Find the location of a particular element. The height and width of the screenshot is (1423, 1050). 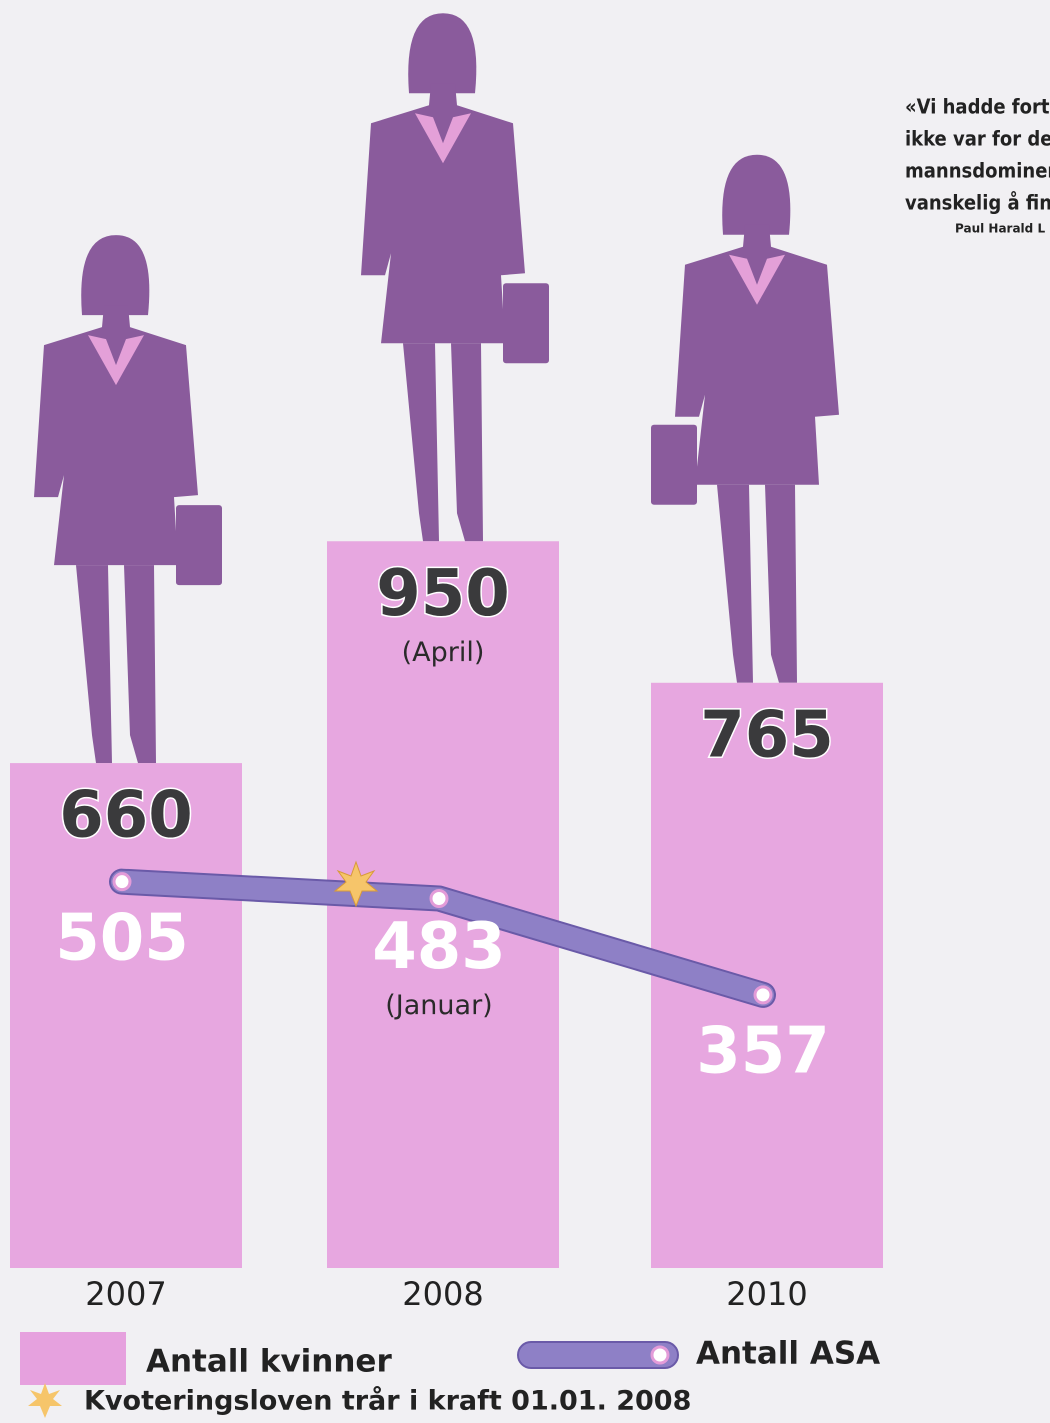

quote-author: Paul Harald L is located at coordinates (1000, 229).